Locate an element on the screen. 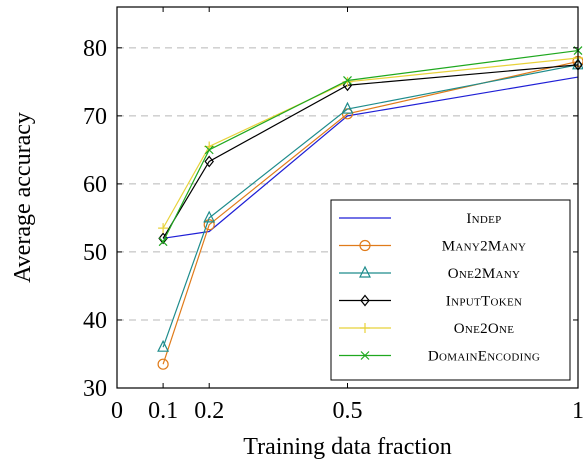 The height and width of the screenshot is (468, 583). legend-item: One2Many is located at coordinates (430, 273).